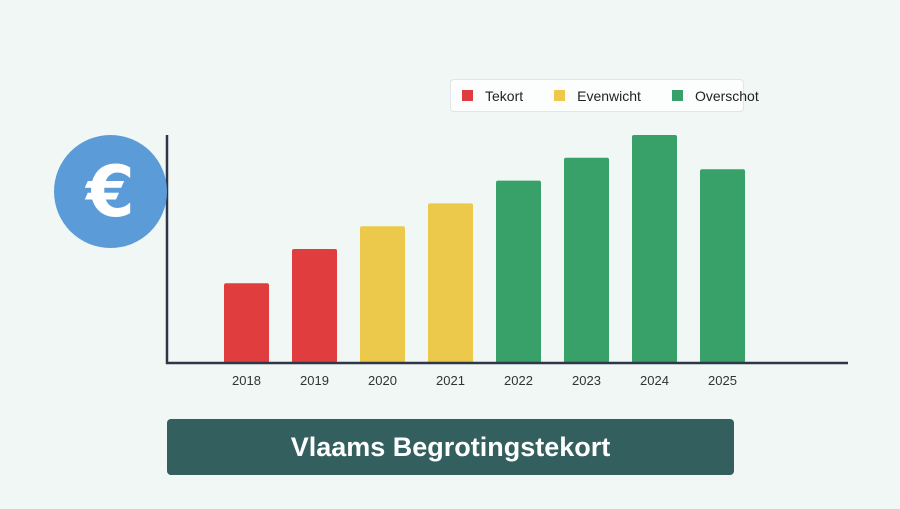 This screenshot has height=509, width=900. What do you see at coordinates (518, 380) in the screenshot?
I see `x-tick-2022: 2022` at bounding box center [518, 380].